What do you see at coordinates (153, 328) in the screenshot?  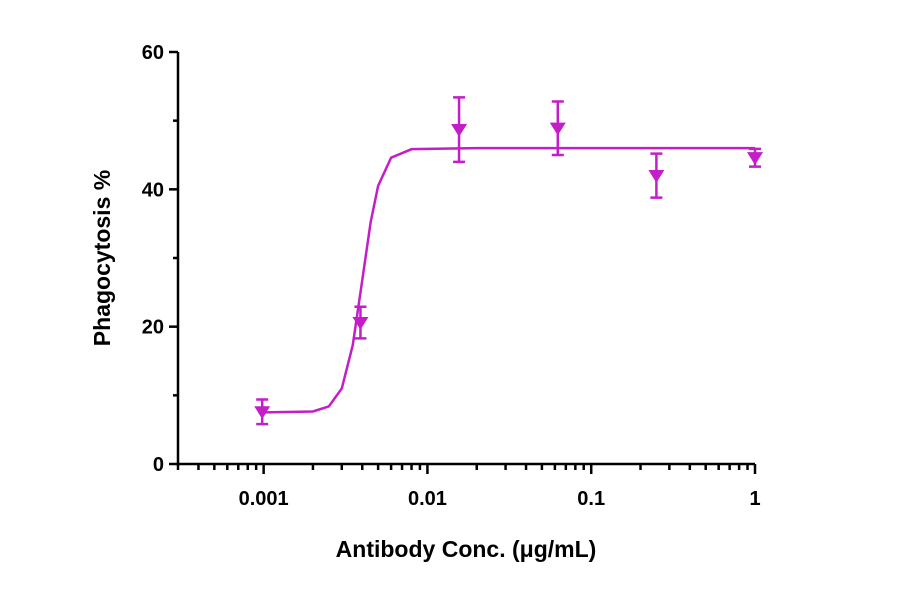 I see `y-tick-label: 20` at bounding box center [153, 328].